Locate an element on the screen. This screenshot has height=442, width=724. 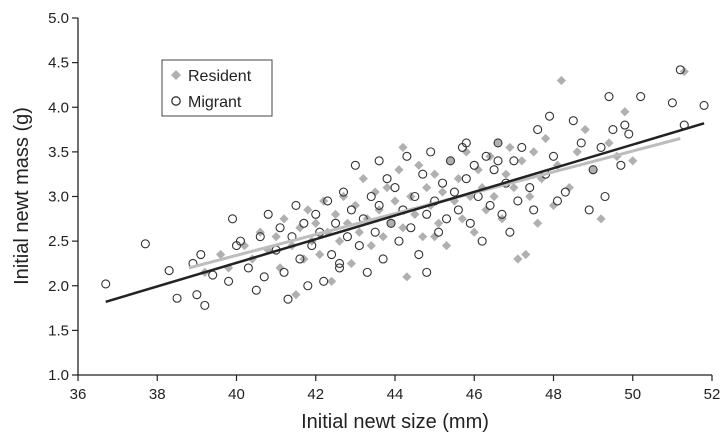
y-tick-label: 5.0 is located at coordinates (58, 18).